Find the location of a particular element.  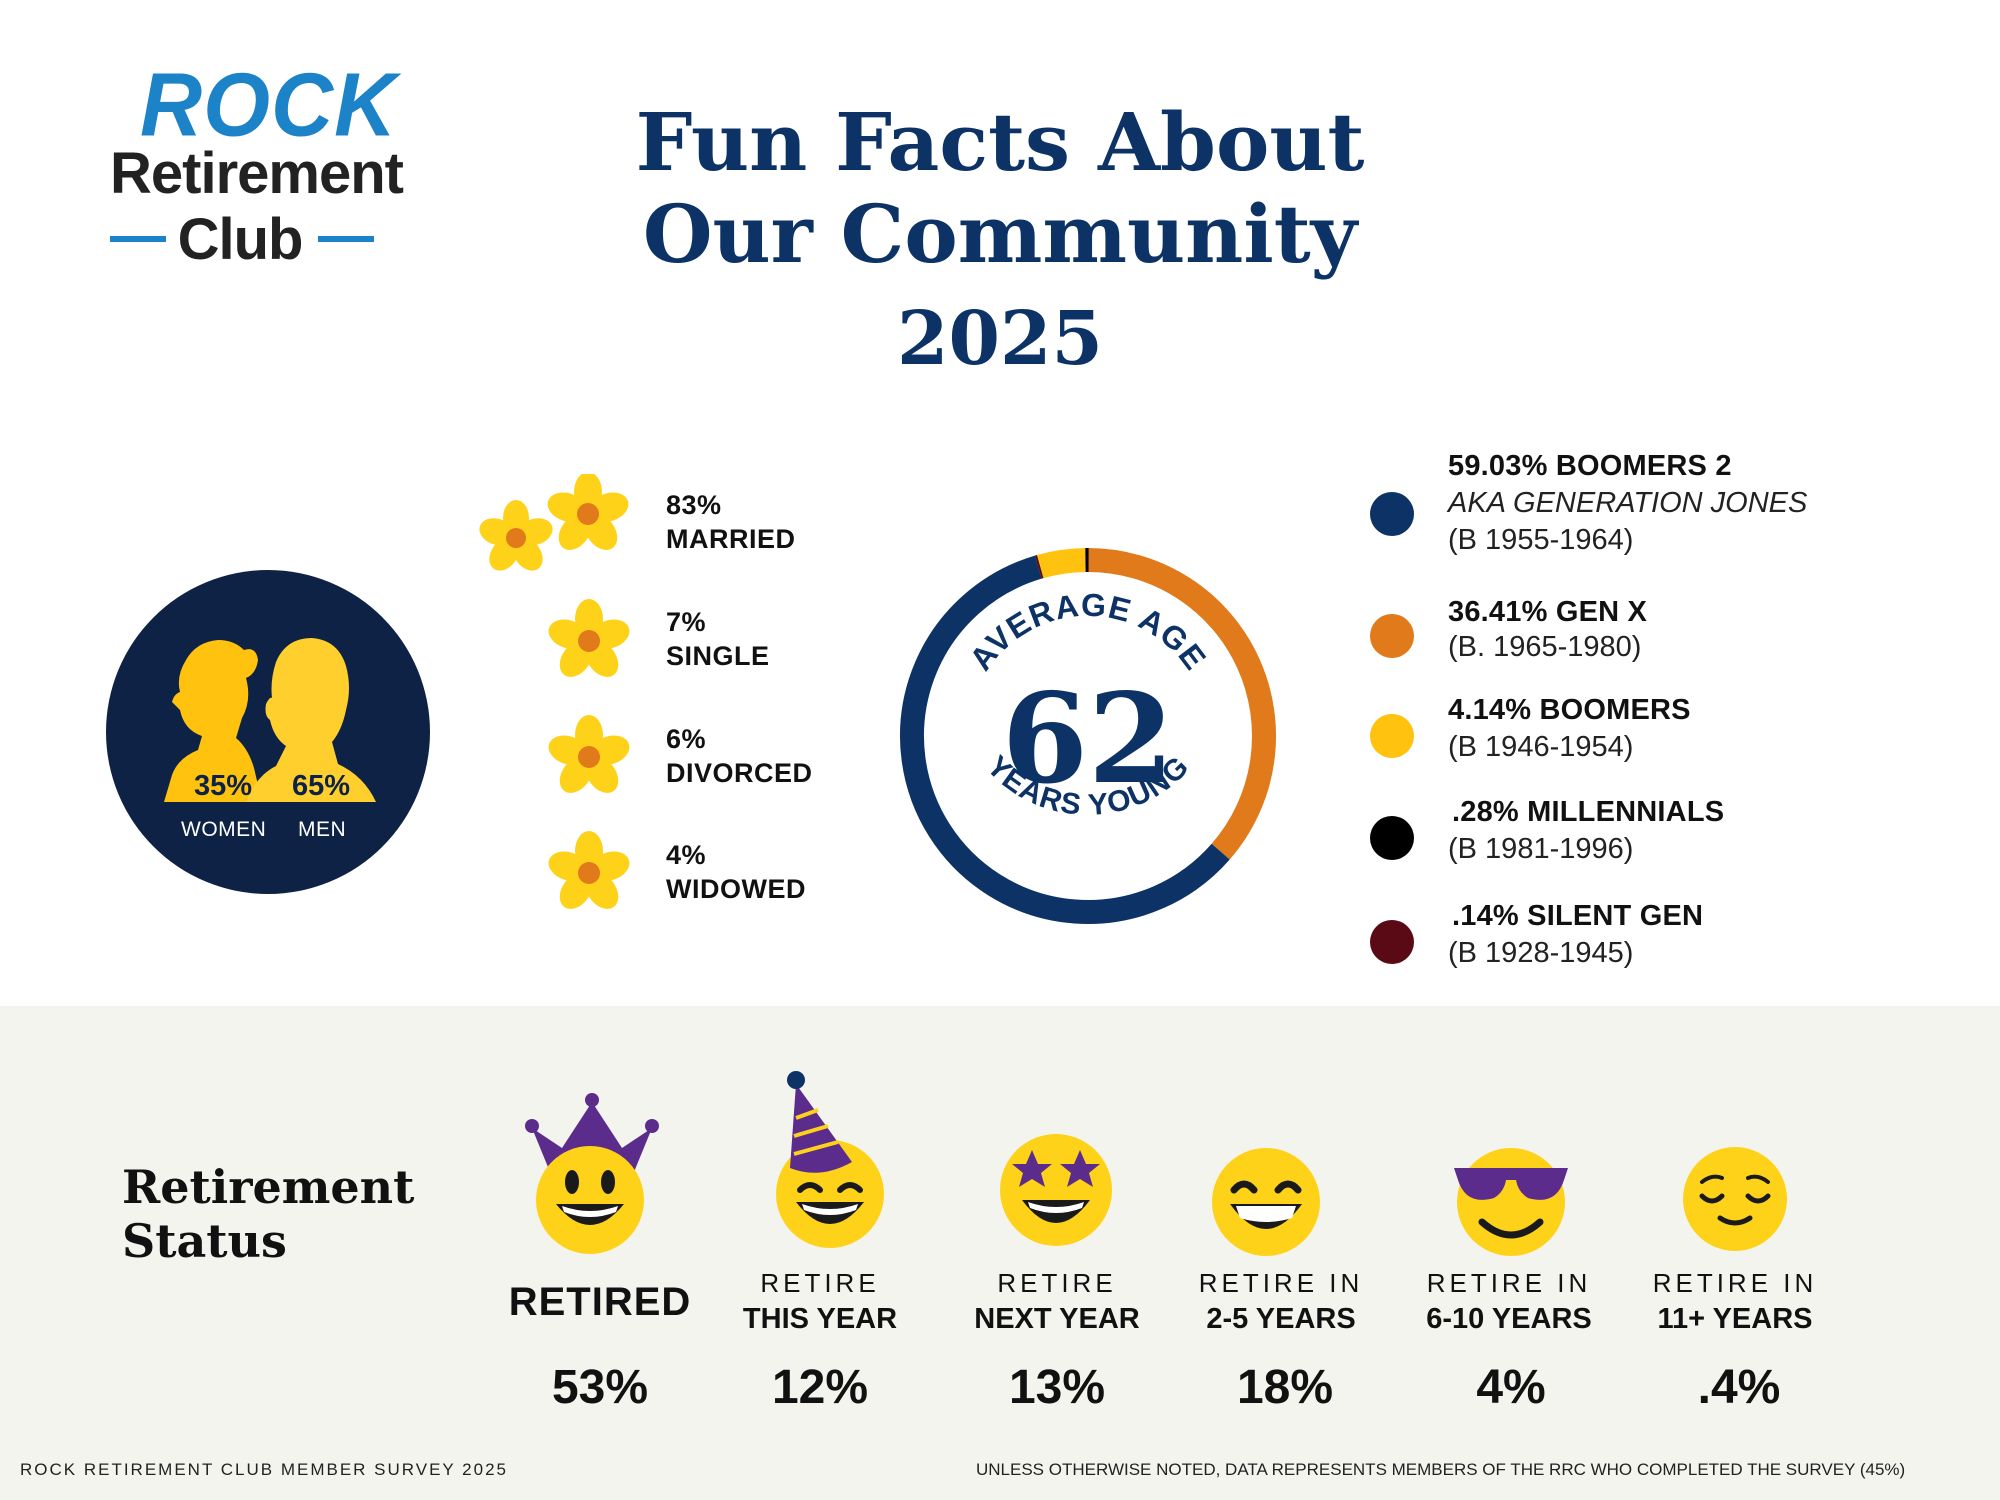

marital-label: MARRIED is located at coordinates (731, 539).